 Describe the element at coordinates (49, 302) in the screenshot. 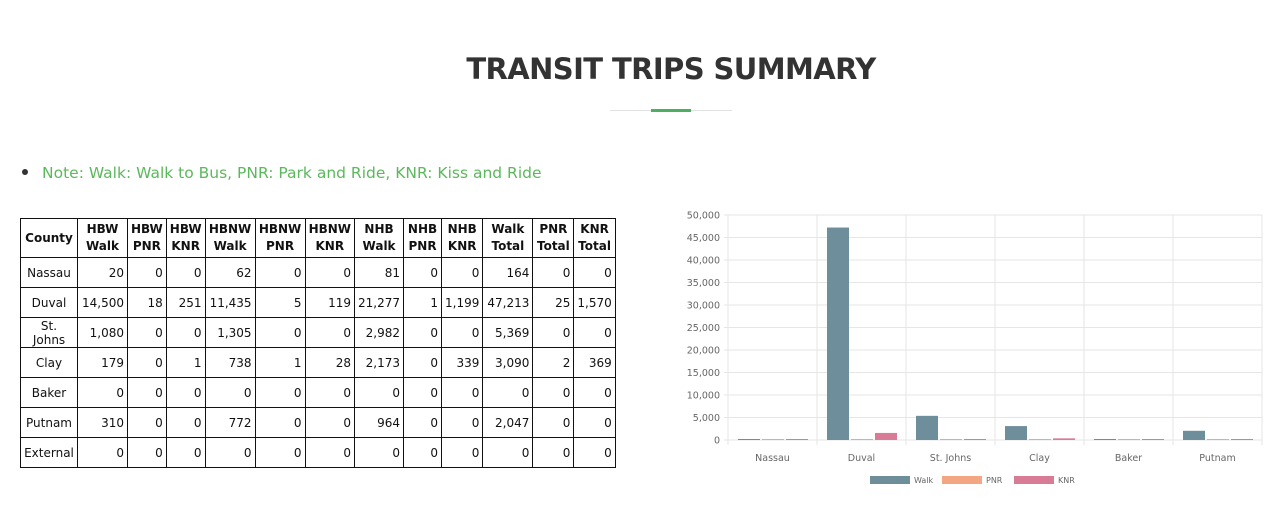

I see `county-cell: Duval` at that location.